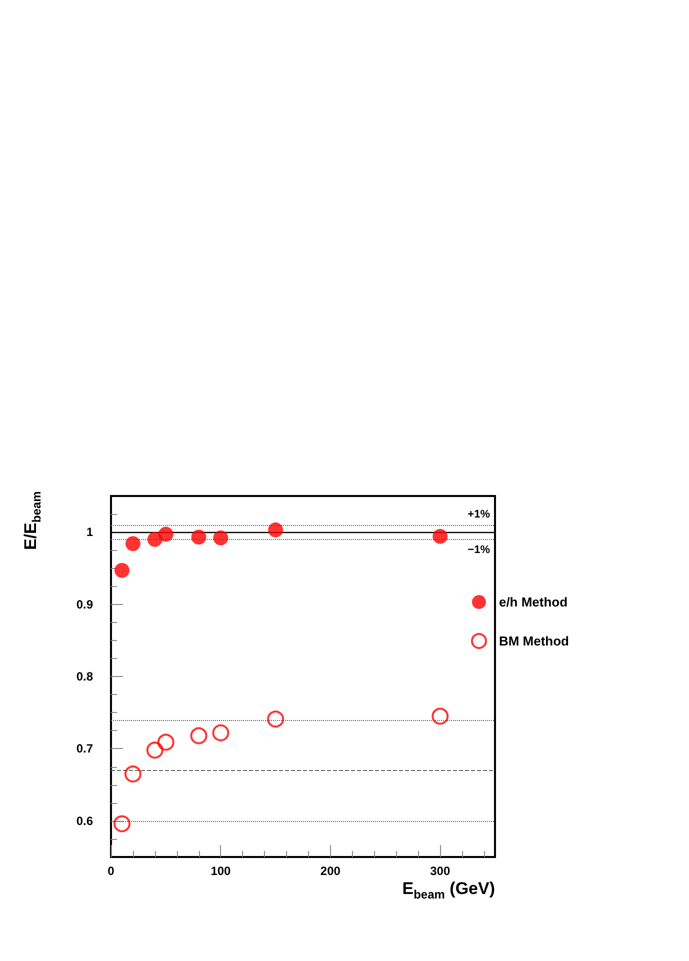  Describe the element at coordinates (90, 532) in the screenshot. I see `y-tick-label: 1` at that location.